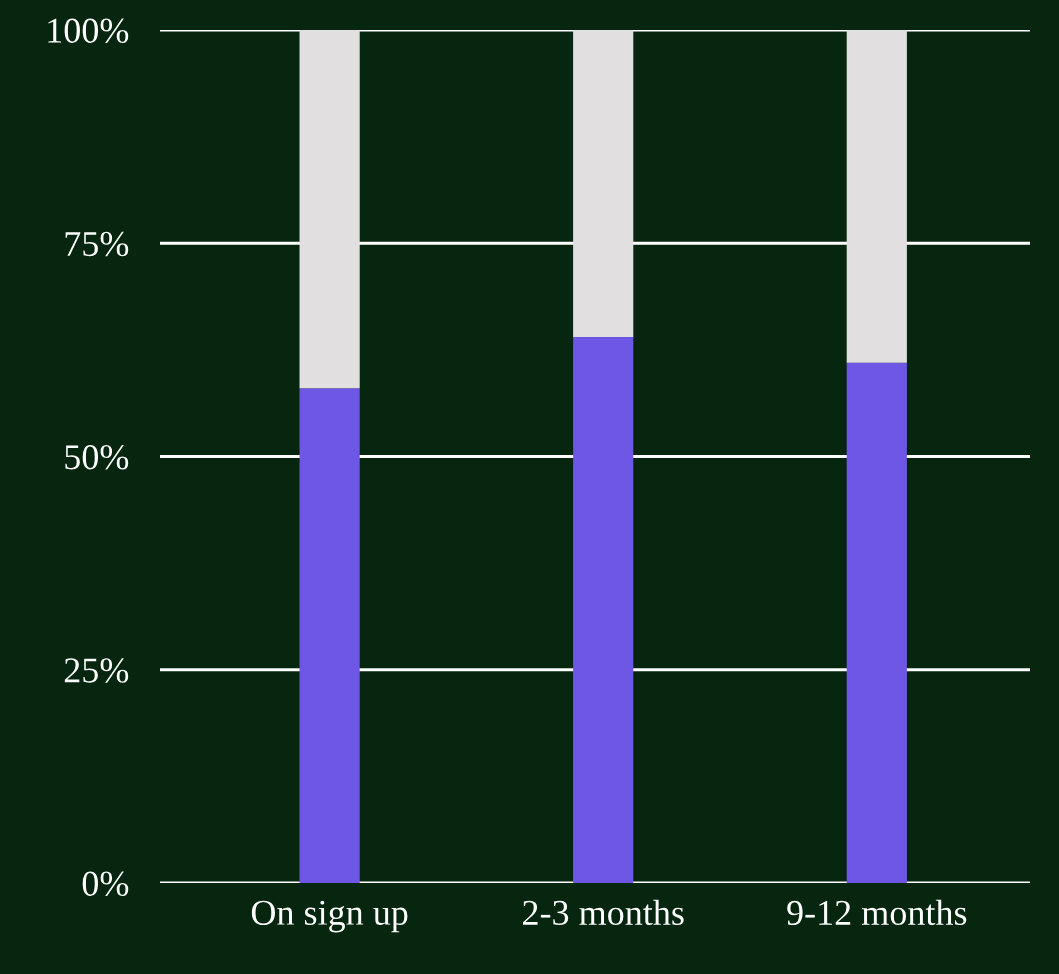 This screenshot has width=1059, height=974. Describe the element at coordinates (96, 670) in the screenshot. I see `y-tick-label: 25%` at that location.